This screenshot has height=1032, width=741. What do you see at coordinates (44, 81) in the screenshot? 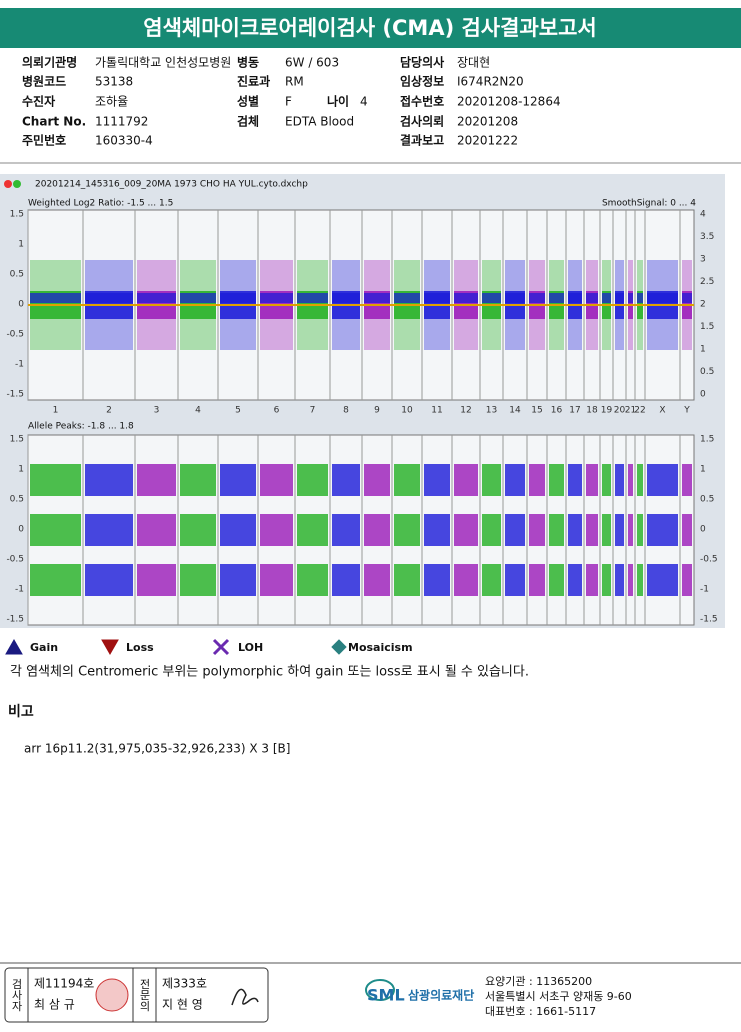
I see `field-label: 병원코드` at bounding box center [44, 81].